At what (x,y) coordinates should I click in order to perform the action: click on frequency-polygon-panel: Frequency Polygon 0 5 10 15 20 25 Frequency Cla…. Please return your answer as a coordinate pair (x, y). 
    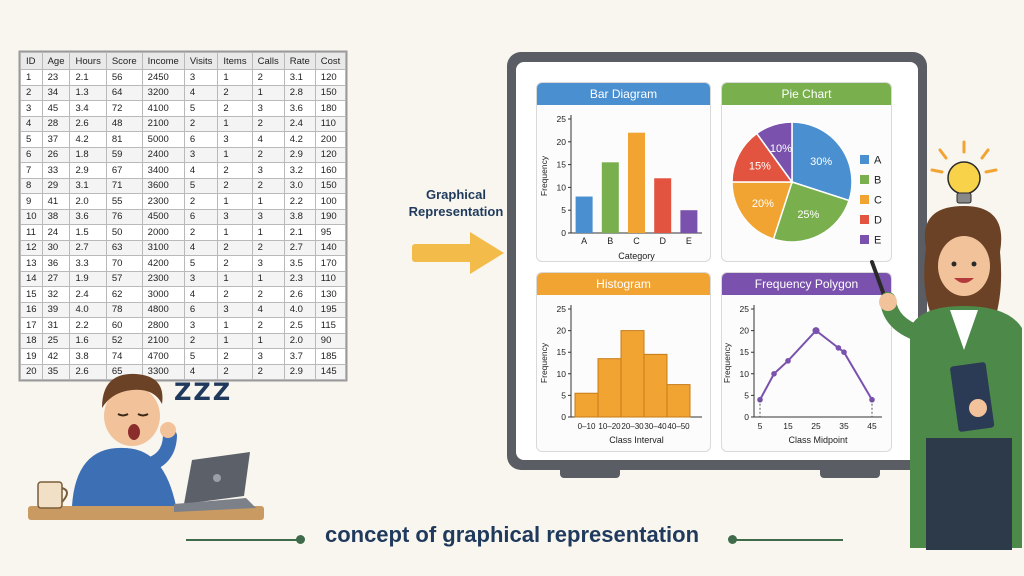
    Looking at the image, I should click on (806, 362).